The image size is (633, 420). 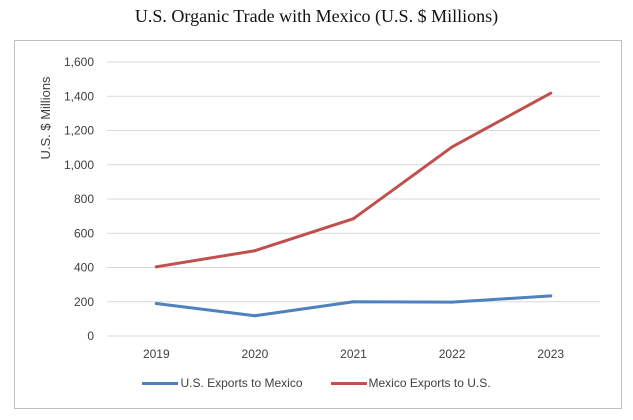 I want to click on y-tick-labels: 0 200 400 600 800 1,000 1,200 1,400 1,600, so click(x=79, y=199).